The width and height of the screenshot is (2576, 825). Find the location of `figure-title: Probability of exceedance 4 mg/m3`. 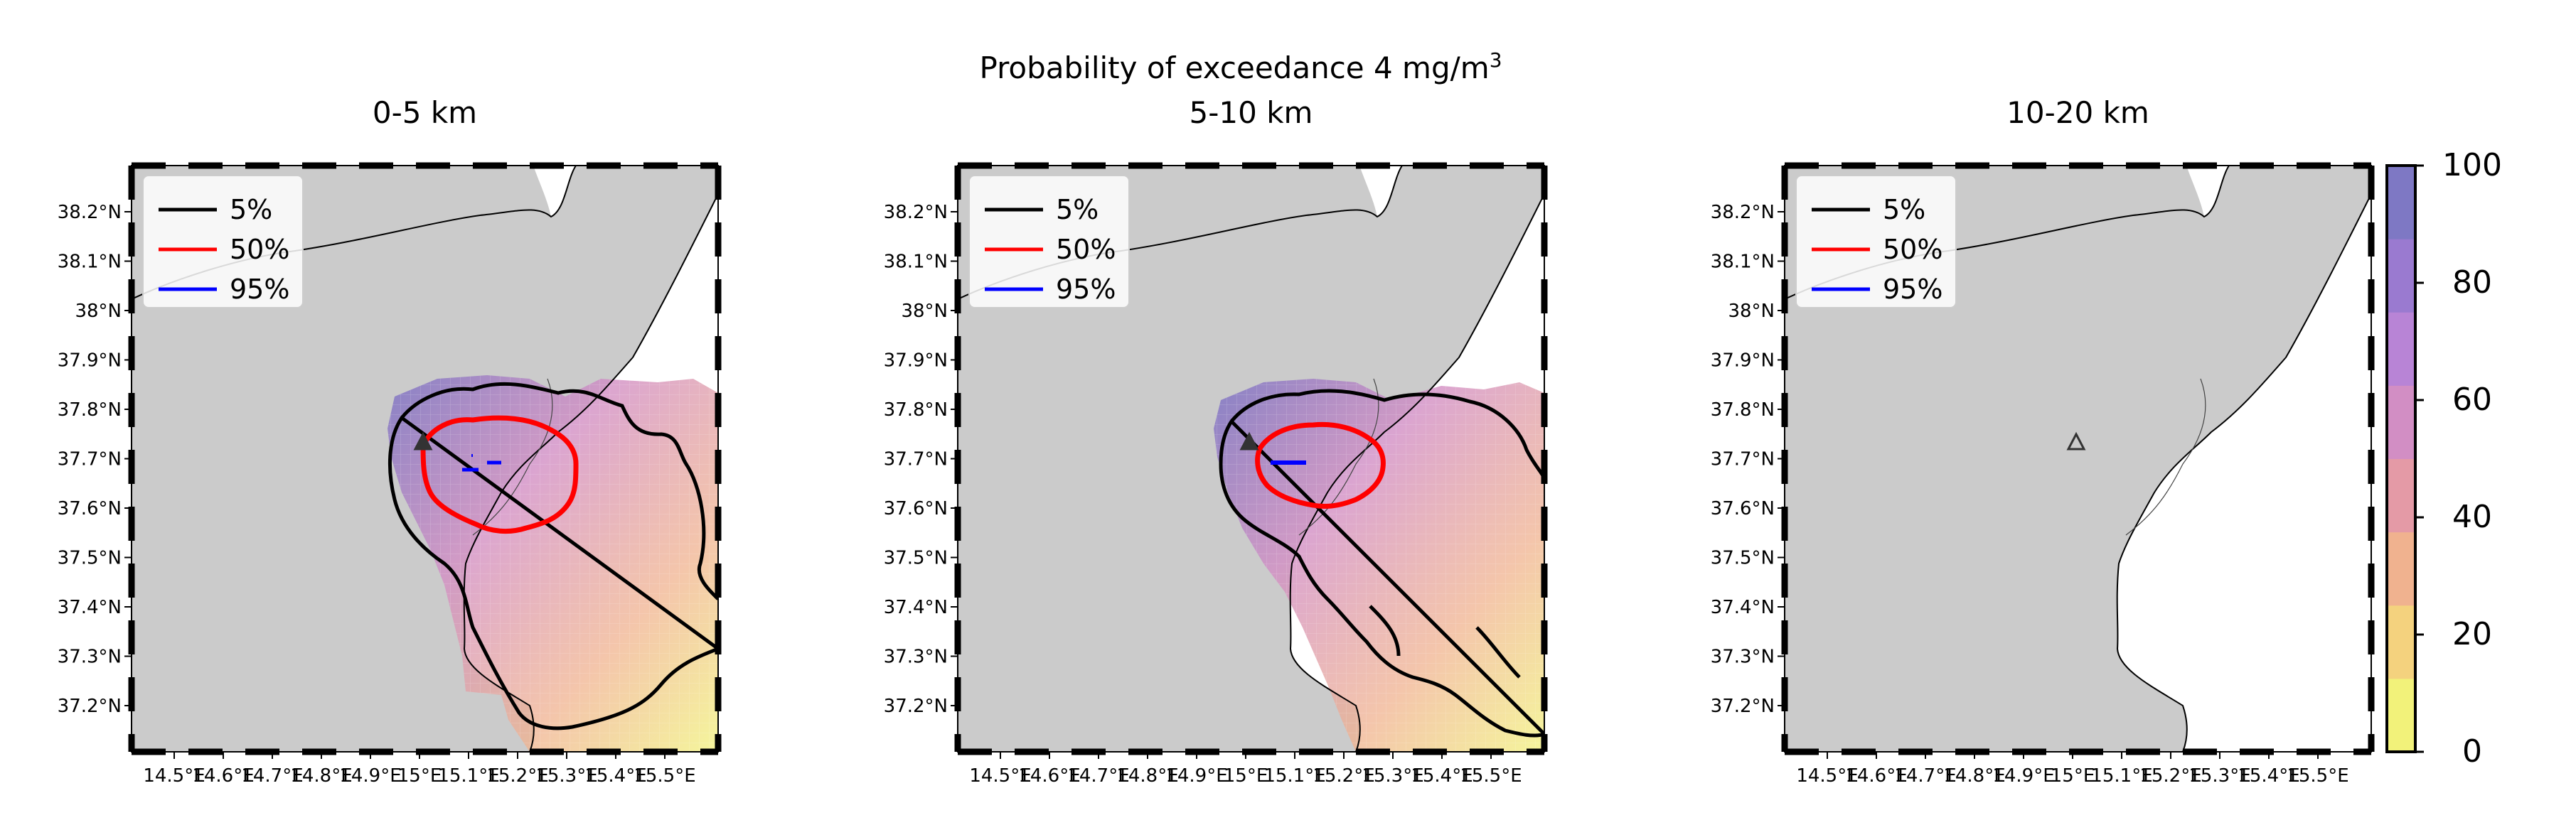

figure-title: Probability of exceedance 4 mg/m3 is located at coordinates (1241, 66).